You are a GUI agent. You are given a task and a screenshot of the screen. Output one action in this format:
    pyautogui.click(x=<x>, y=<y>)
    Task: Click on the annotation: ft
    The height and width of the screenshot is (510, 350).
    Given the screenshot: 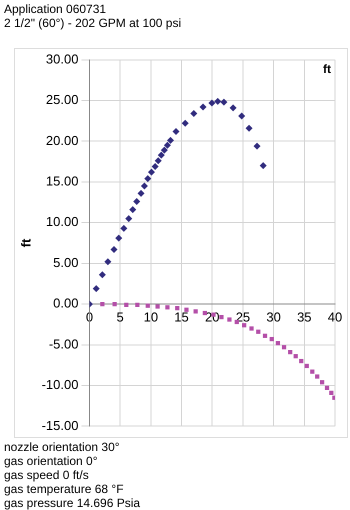 What is the action you would take?
    pyautogui.click(x=327, y=69)
    